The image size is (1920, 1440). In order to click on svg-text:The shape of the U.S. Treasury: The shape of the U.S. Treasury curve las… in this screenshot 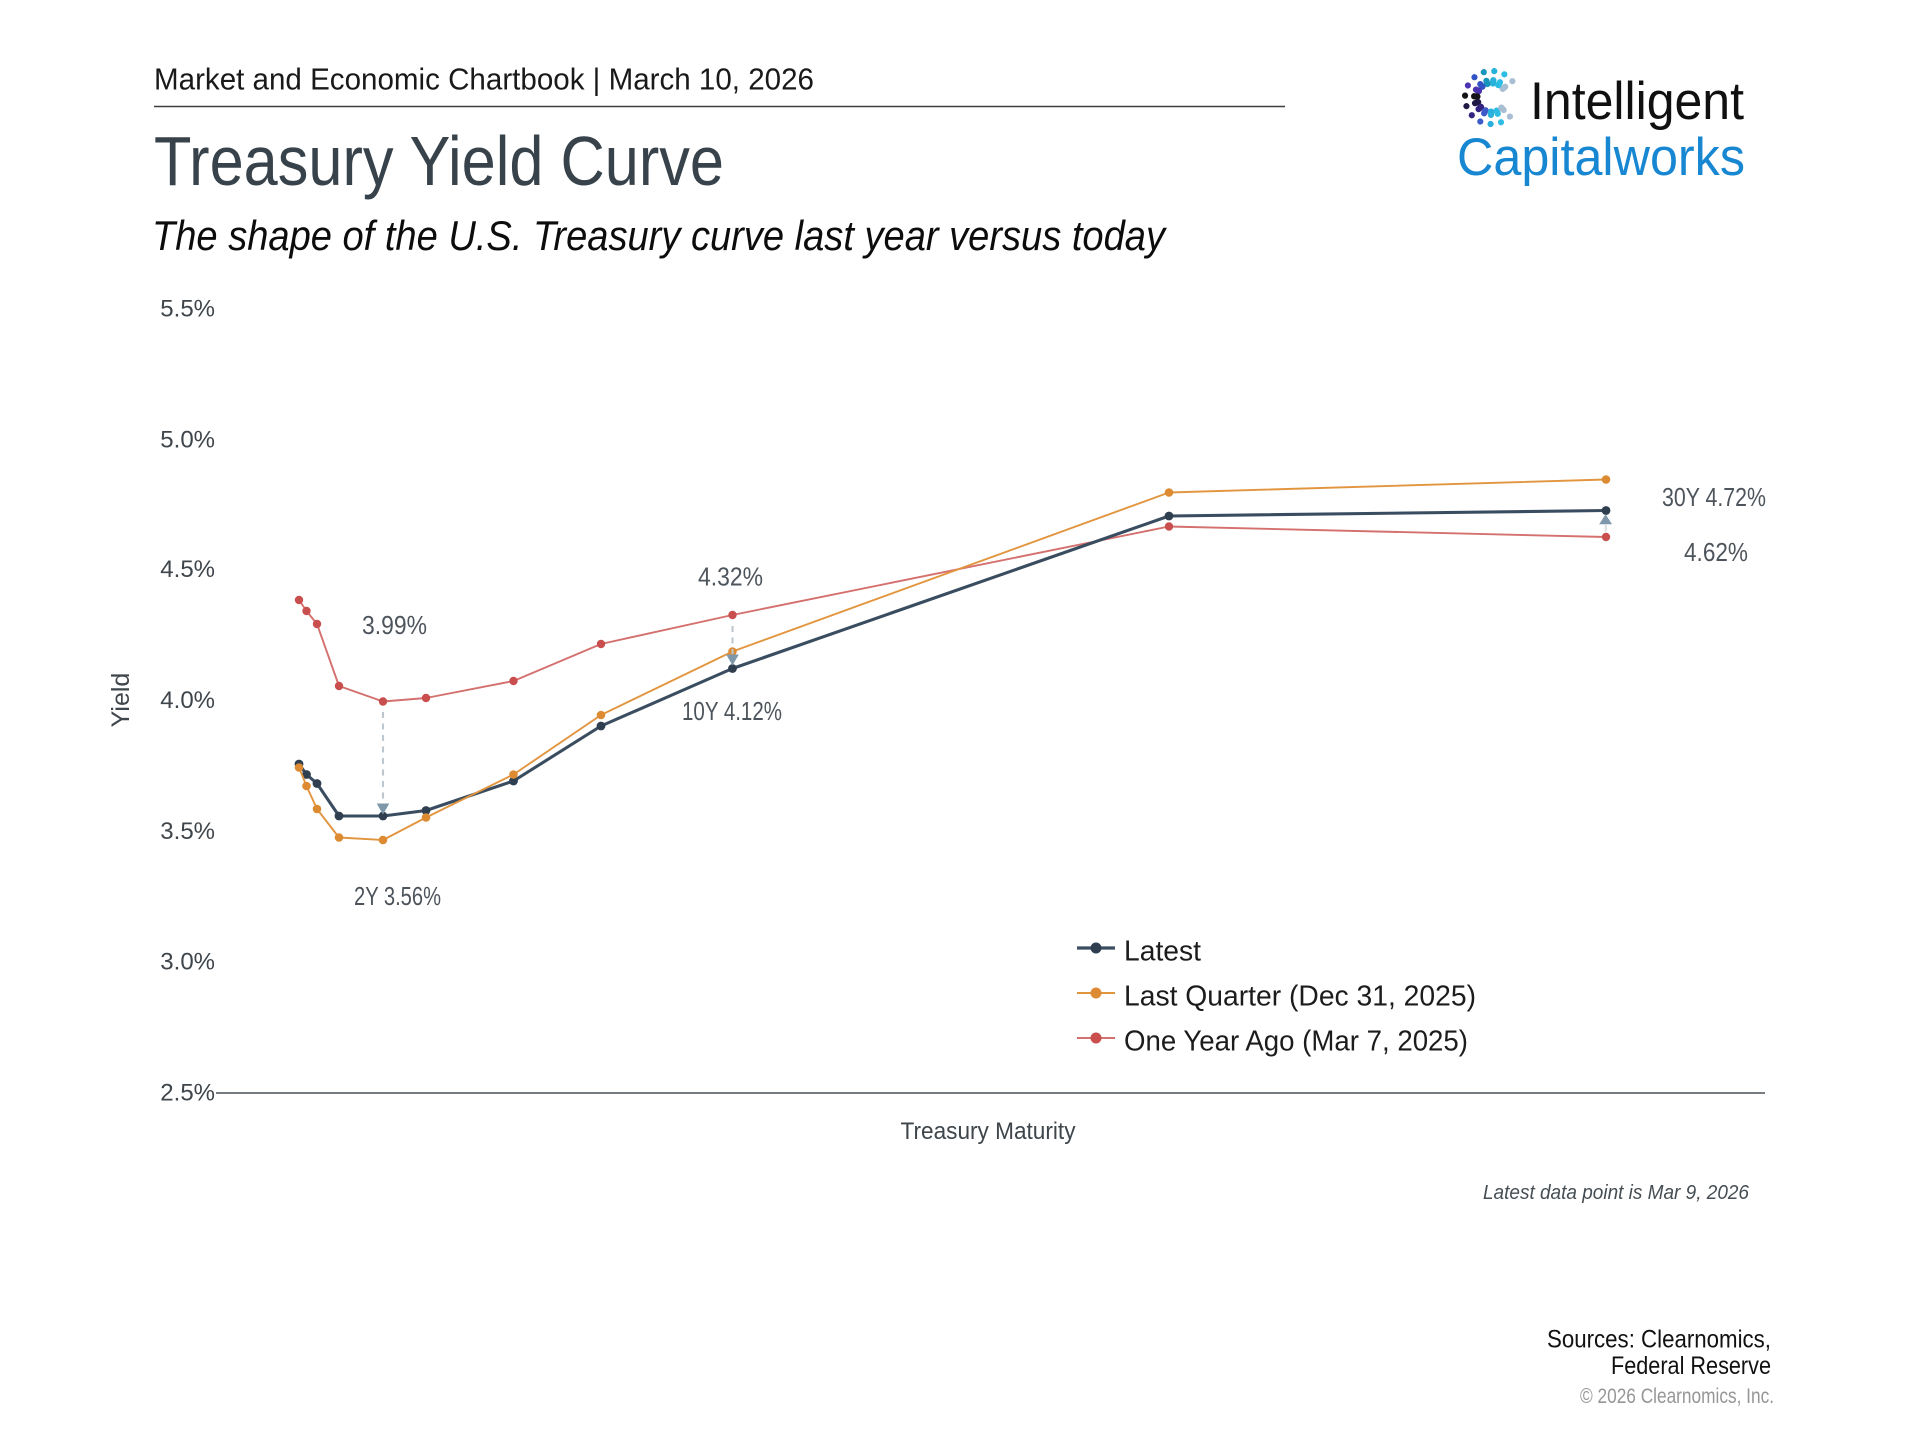, I will do `click(660, 235)`.